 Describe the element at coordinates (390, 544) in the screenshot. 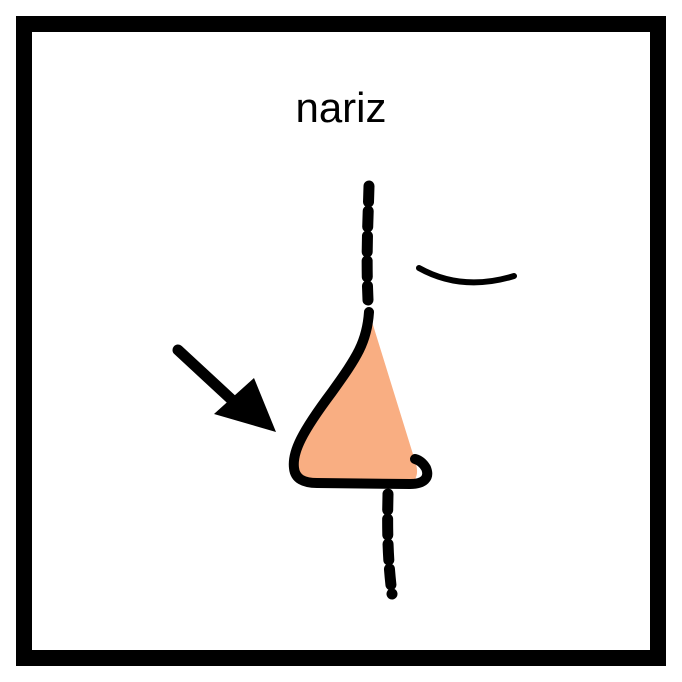

I see `face-centerline-lower` at that location.